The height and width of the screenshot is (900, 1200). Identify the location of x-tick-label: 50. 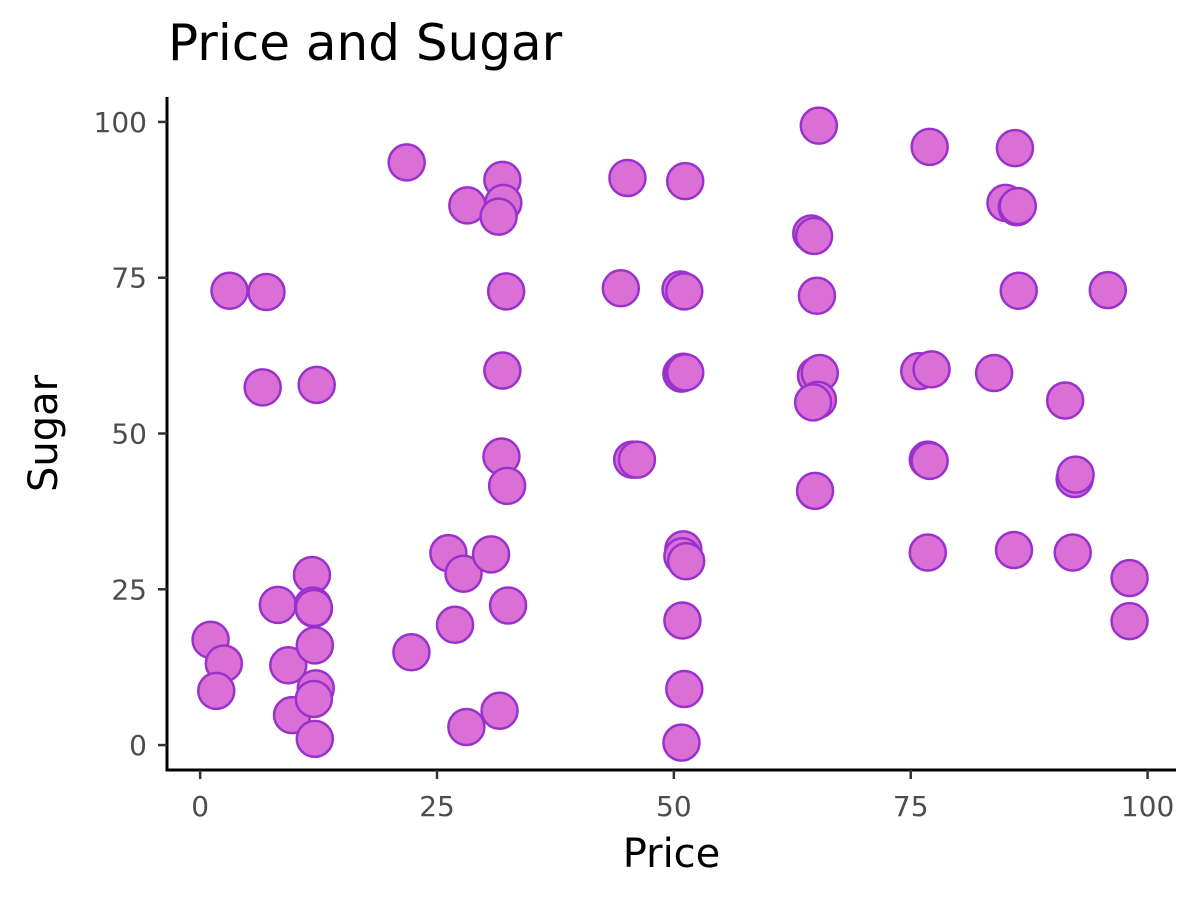
(674, 806).